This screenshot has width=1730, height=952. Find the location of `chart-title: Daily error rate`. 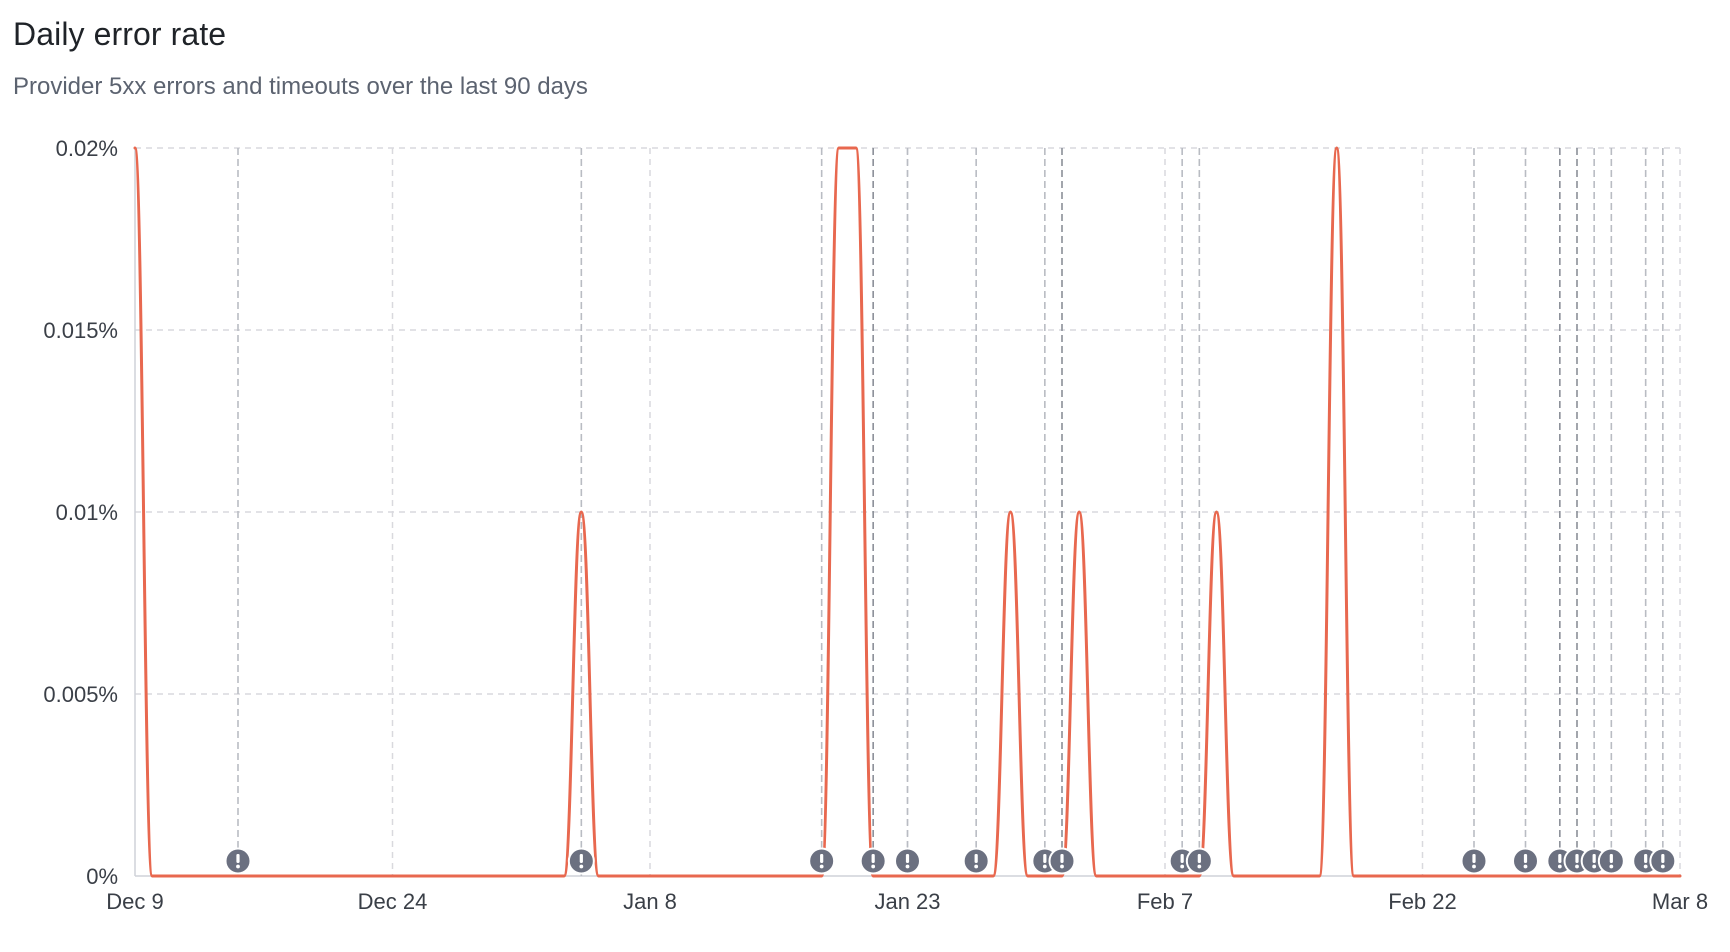

chart-title: Daily error rate is located at coordinates (120, 34).